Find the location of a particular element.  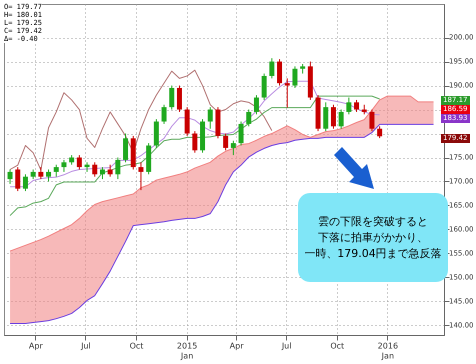

annotation: 雲の下限を突破すると下落に拍車がかかり、一時、179.04円まで急反落 is located at coordinates (373, 238).